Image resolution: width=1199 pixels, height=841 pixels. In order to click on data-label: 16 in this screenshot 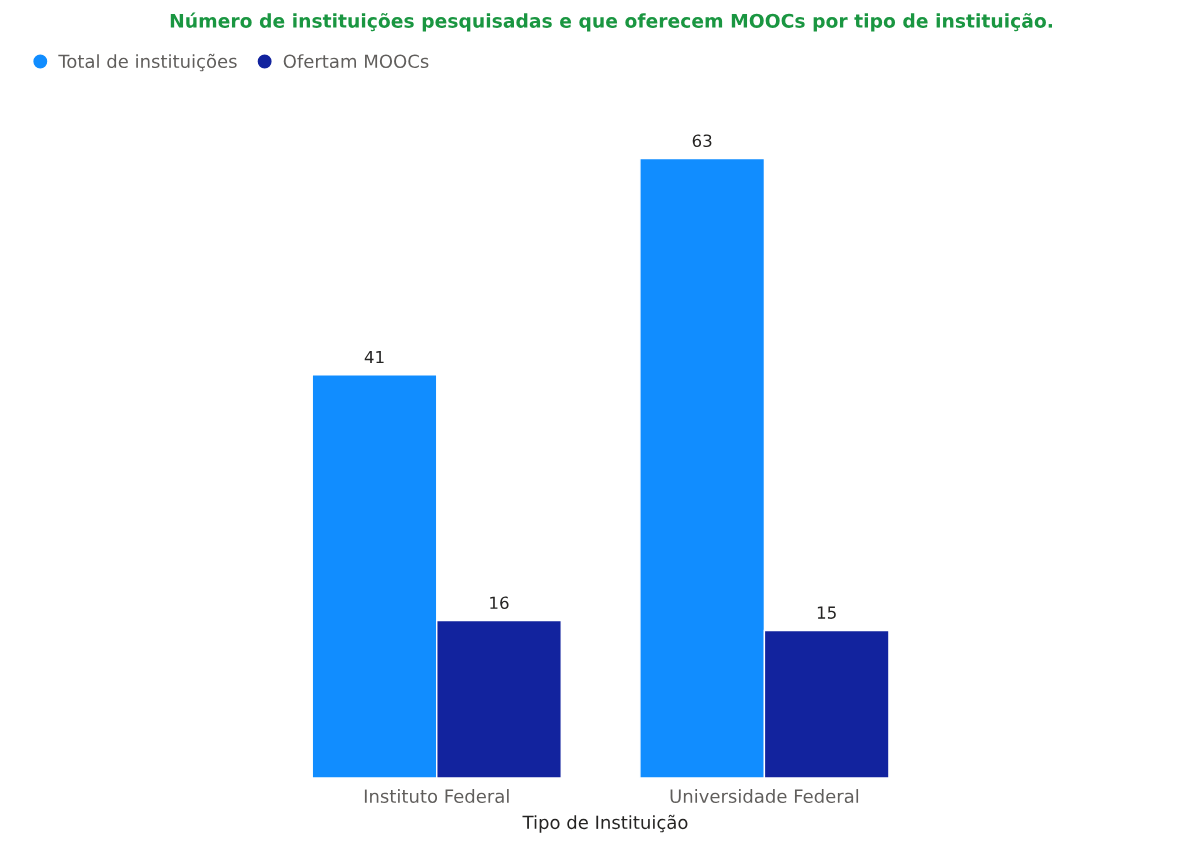, I will do `click(499, 603)`.